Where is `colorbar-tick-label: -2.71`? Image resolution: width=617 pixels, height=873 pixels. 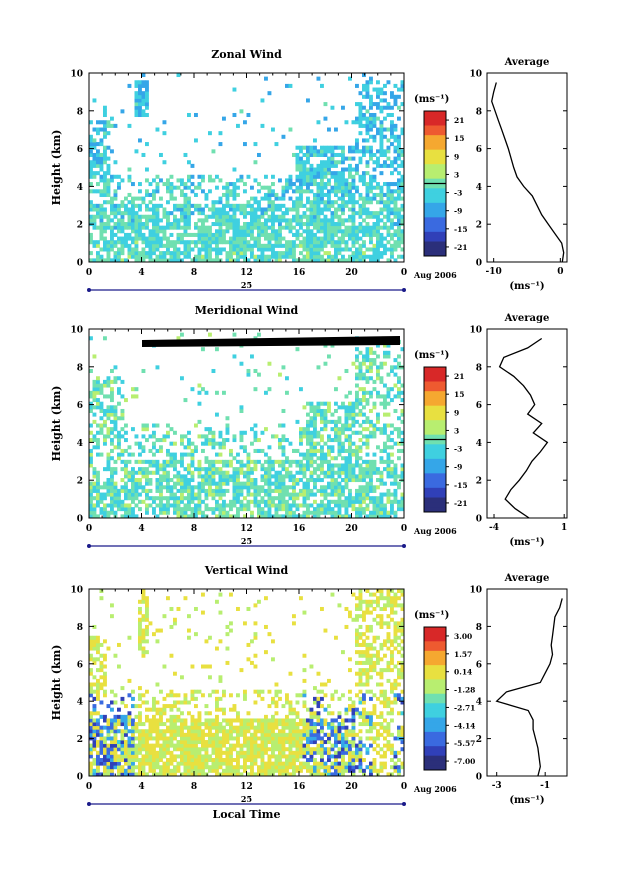
colorbar-tick-label: -2.71 is located at coordinates (464, 707).